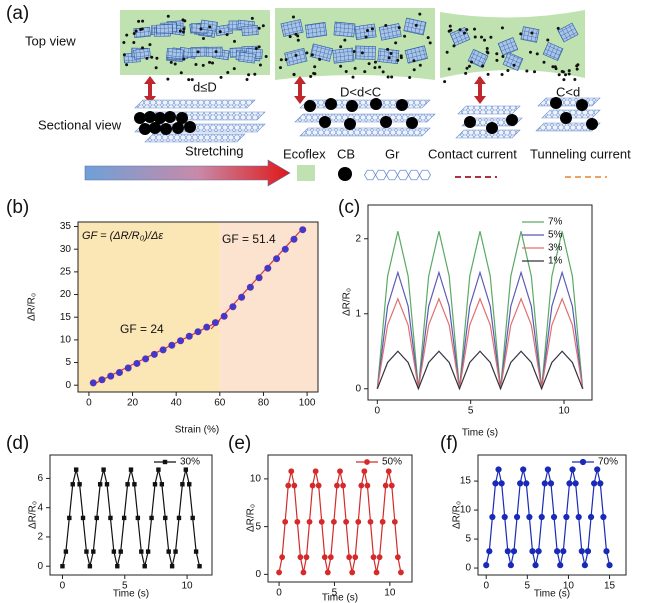  What do you see at coordinates (307, 403) in the screenshot?
I see `x-tick-label: 100` at bounding box center [307, 403].